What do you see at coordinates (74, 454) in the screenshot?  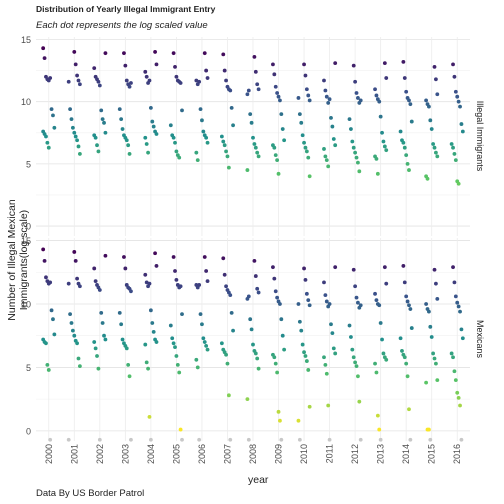 I see `x-tick-label: 2001` at bounding box center [74, 454].